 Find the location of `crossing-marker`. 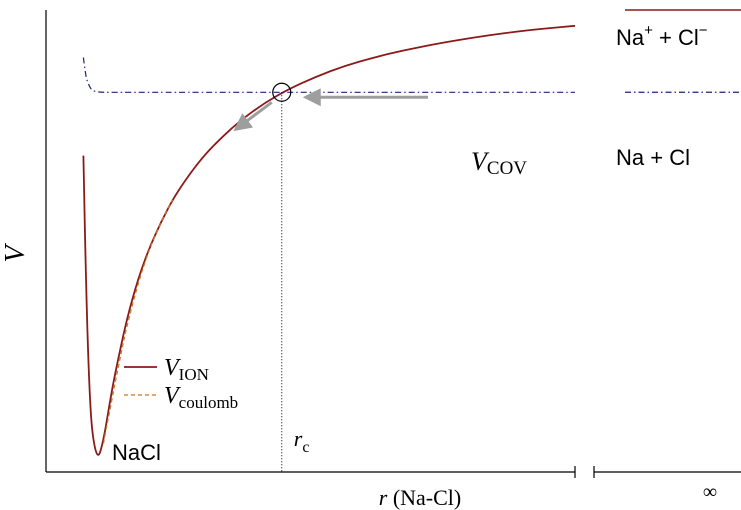

crossing-marker is located at coordinates (282, 92).